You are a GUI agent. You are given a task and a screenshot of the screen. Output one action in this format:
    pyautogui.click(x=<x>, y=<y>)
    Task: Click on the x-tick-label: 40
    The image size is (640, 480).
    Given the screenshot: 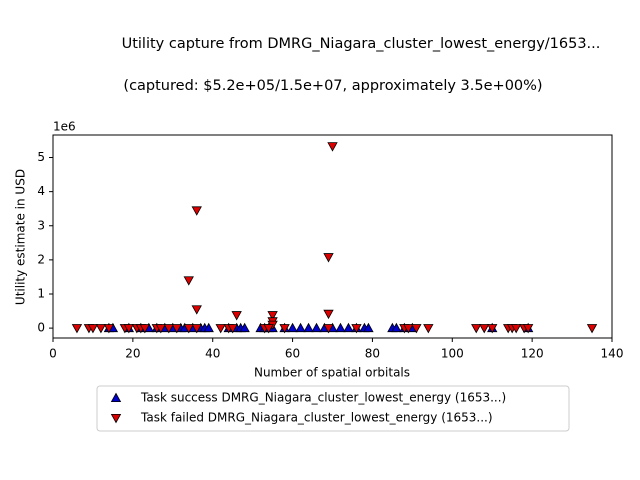 What is the action you would take?
    pyautogui.click(x=212, y=354)
    